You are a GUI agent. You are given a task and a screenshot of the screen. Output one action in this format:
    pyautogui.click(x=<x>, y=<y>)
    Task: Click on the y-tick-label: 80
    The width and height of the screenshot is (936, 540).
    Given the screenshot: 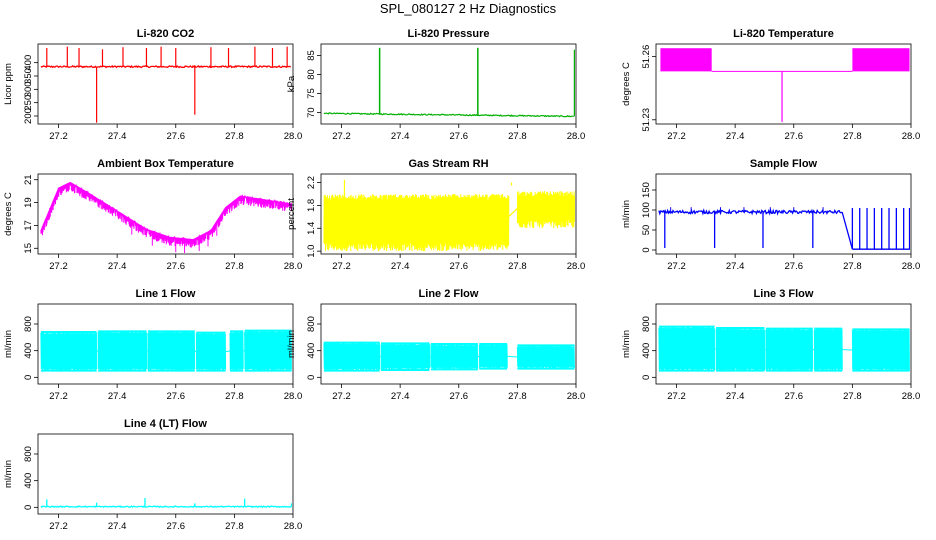 What is the action you would take?
    pyautogui.click(x=311, y=74)
    